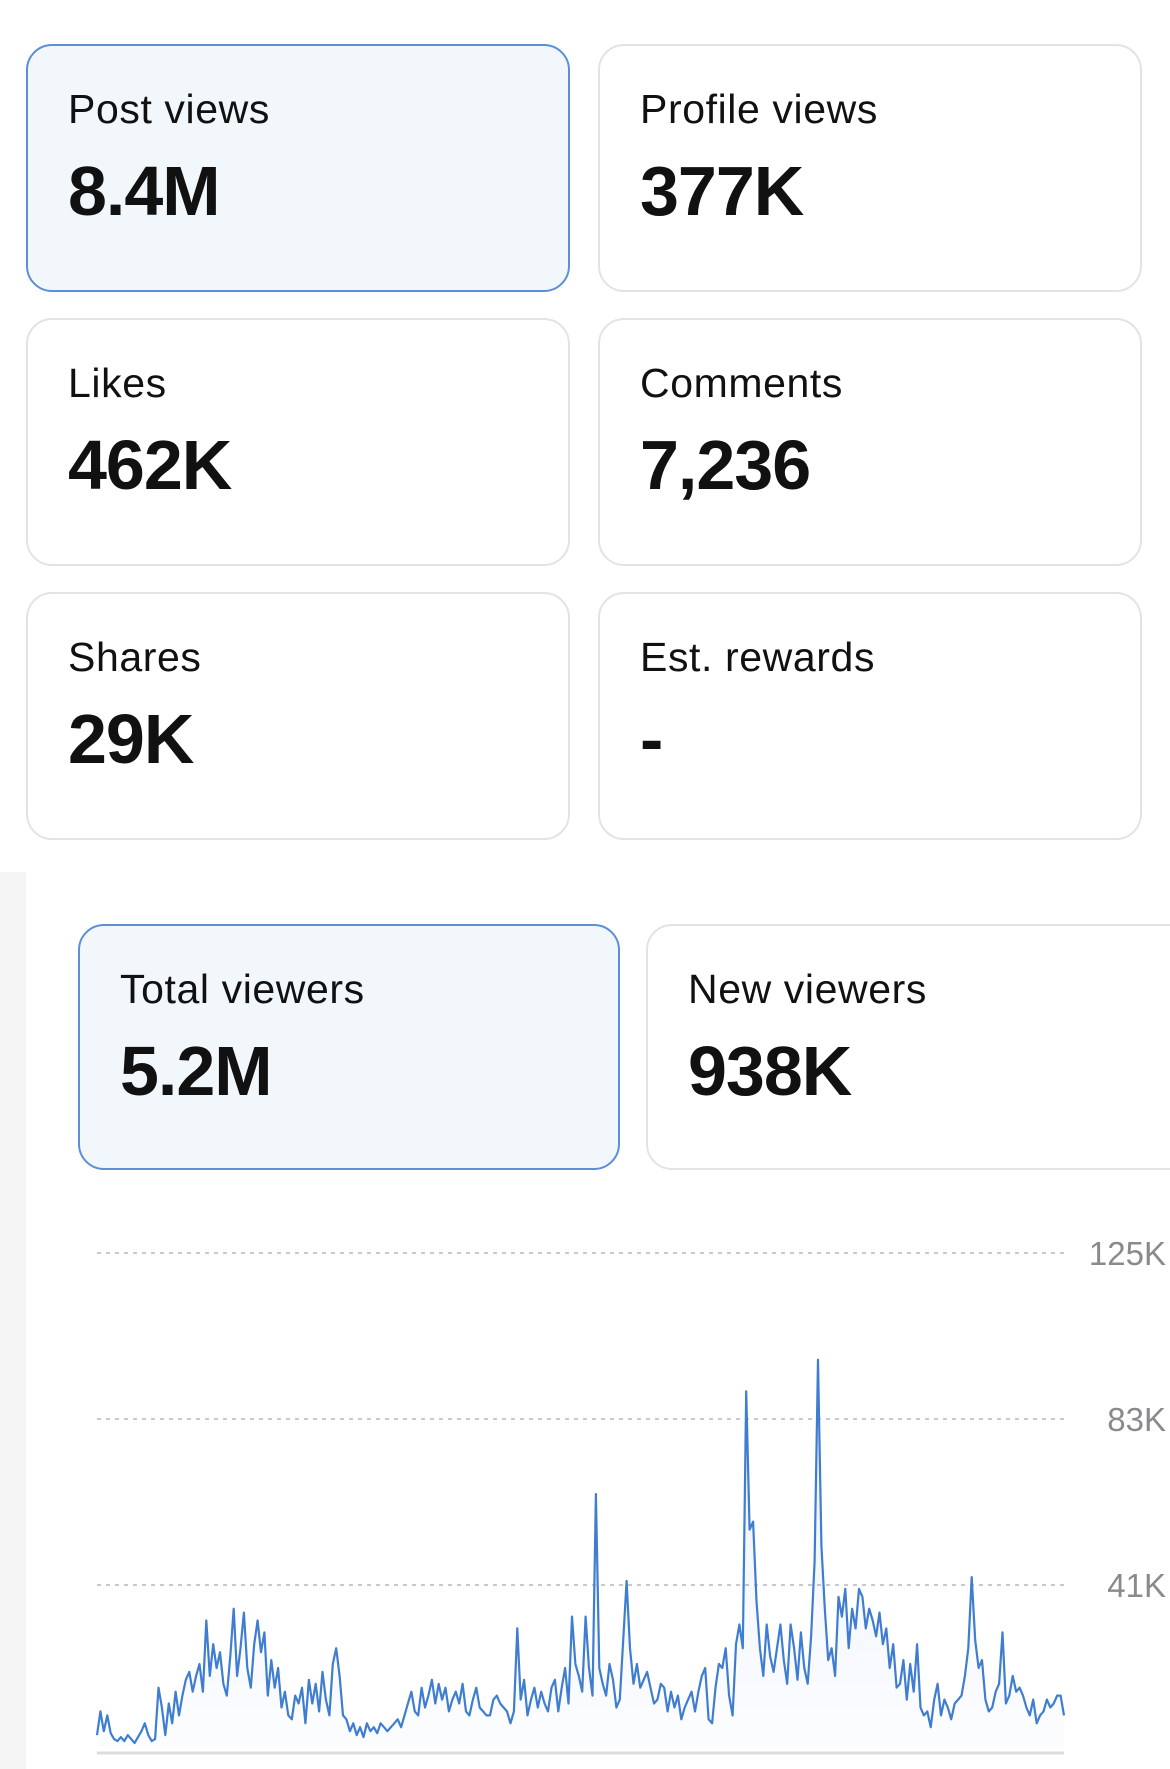  I want to click on metric-value: 377K, so click(722, 191).